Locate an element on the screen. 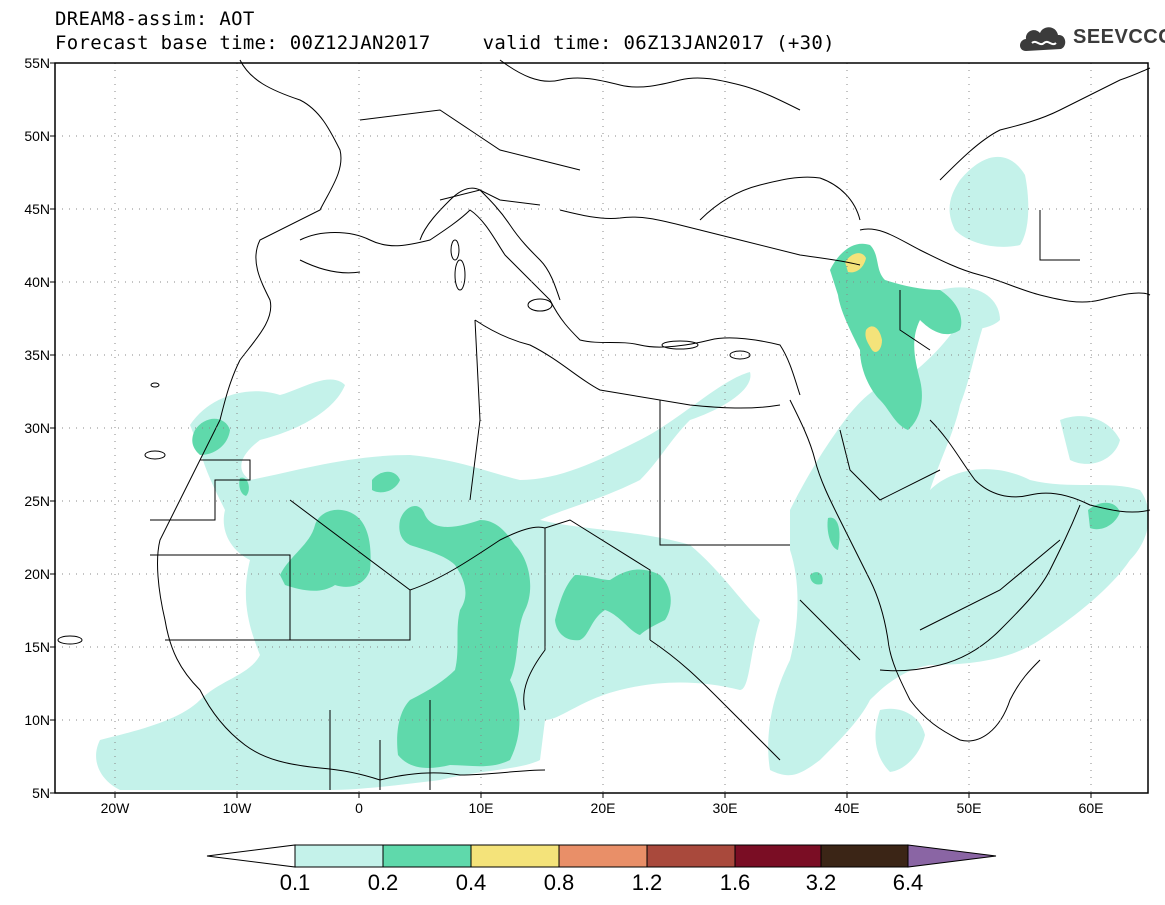 The image size is (1165, 905). lon-label: 50E is located at coordinates (969, 808).